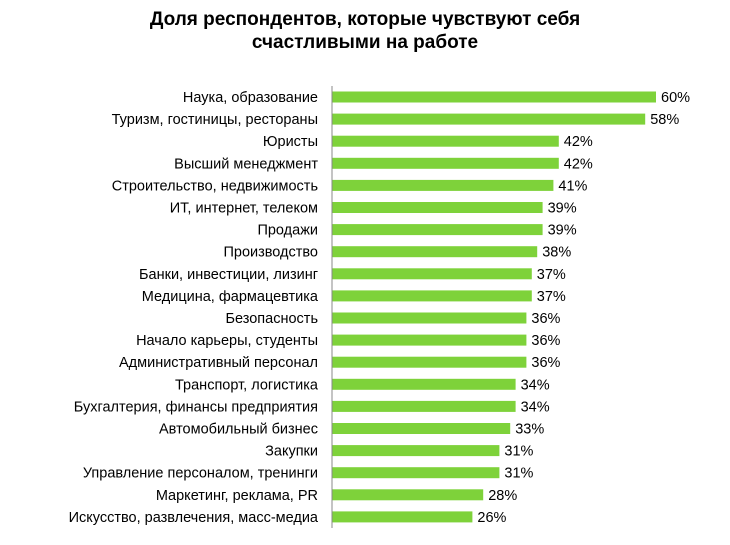 The image size is (730, 545). What do you see at coordinates (664, 120) in the screenshot?
I see `value-label-2: 58%` at bounding box center [664, 120].